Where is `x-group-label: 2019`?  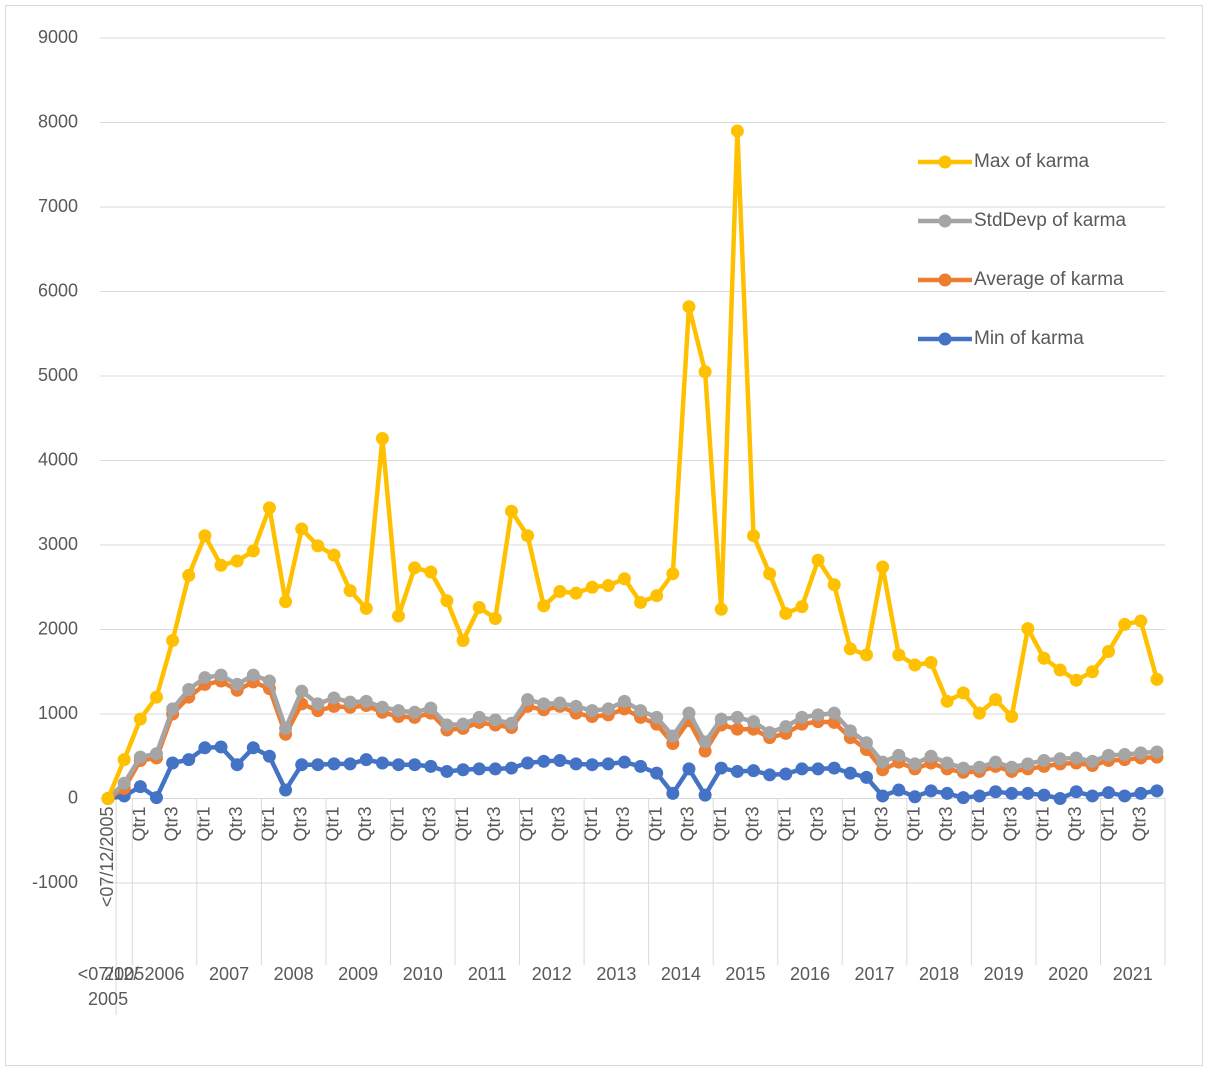
x-group-label: 2019 is located at coordinates (1003, 974).